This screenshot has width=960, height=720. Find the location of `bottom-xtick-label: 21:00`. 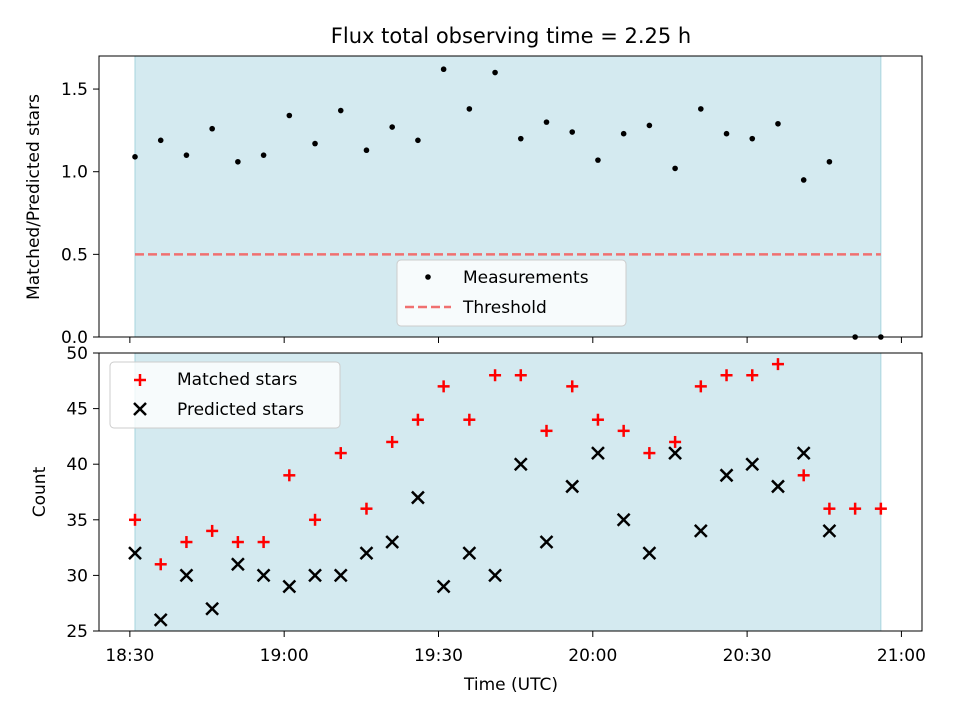

bottom-xtick-label: 21:00 is located at coordinates (901, 656).